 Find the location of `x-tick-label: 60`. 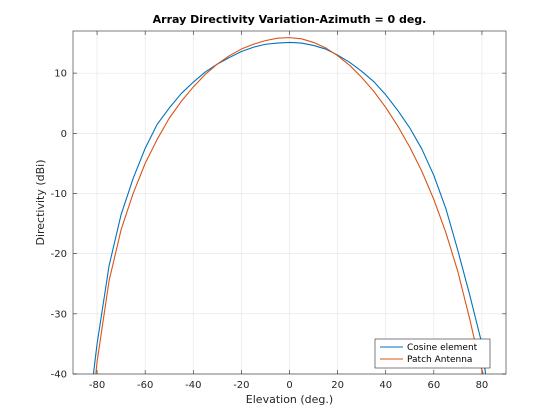

x-tick-label: 60 is located at coordinates (433, 385).